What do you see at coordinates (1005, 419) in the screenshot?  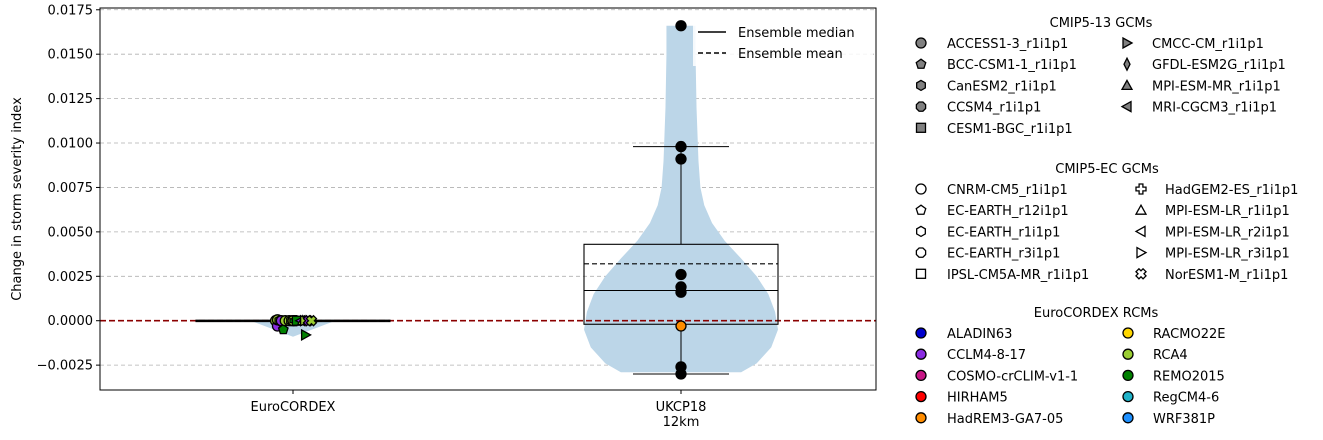 I see `legend-label: HadREM3-GA7-05` at bounding box center [1005, 419].